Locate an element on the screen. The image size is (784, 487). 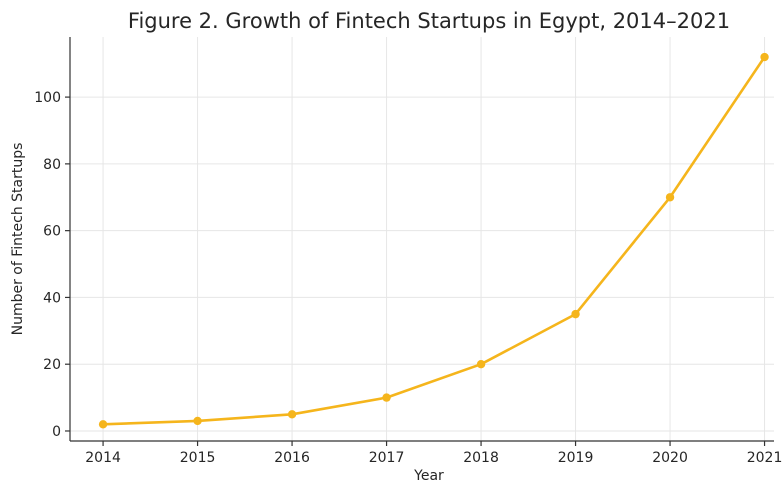
x-tick-label: 2019 is located at coordinates (576, 458).